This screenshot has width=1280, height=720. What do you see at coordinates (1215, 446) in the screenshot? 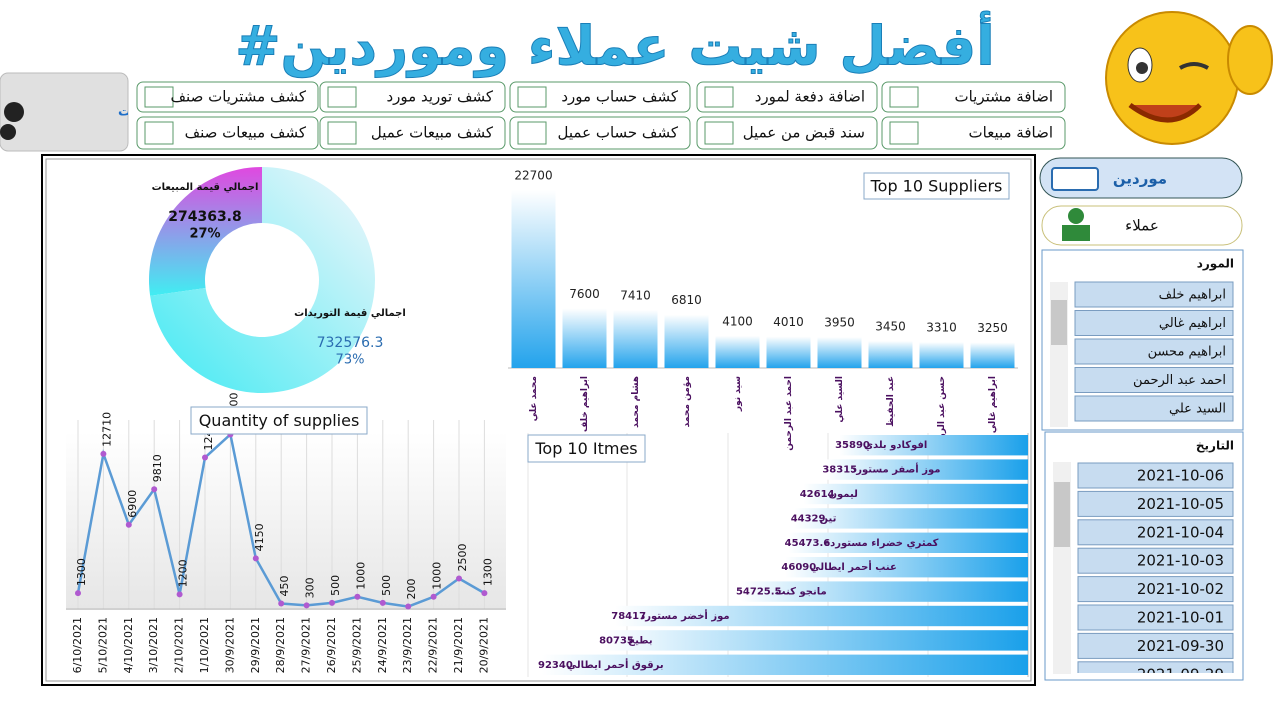
I see `list-header: التاريخ` at bounding box center [1215, 446].